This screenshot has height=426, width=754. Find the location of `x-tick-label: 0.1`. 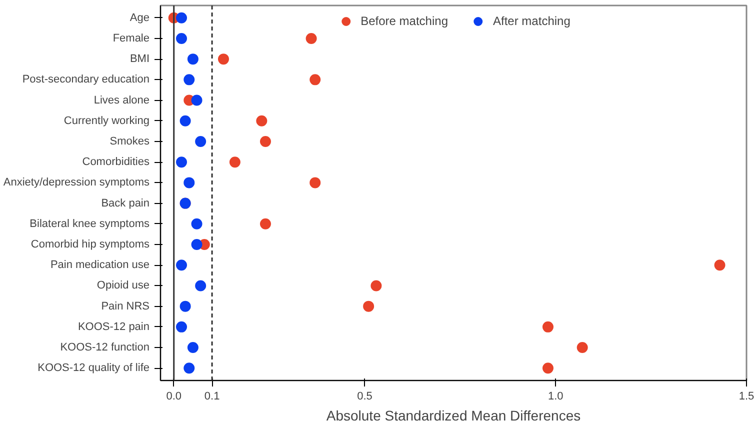

x-tick-label: 0.1 is located at coordinates (212, 396).